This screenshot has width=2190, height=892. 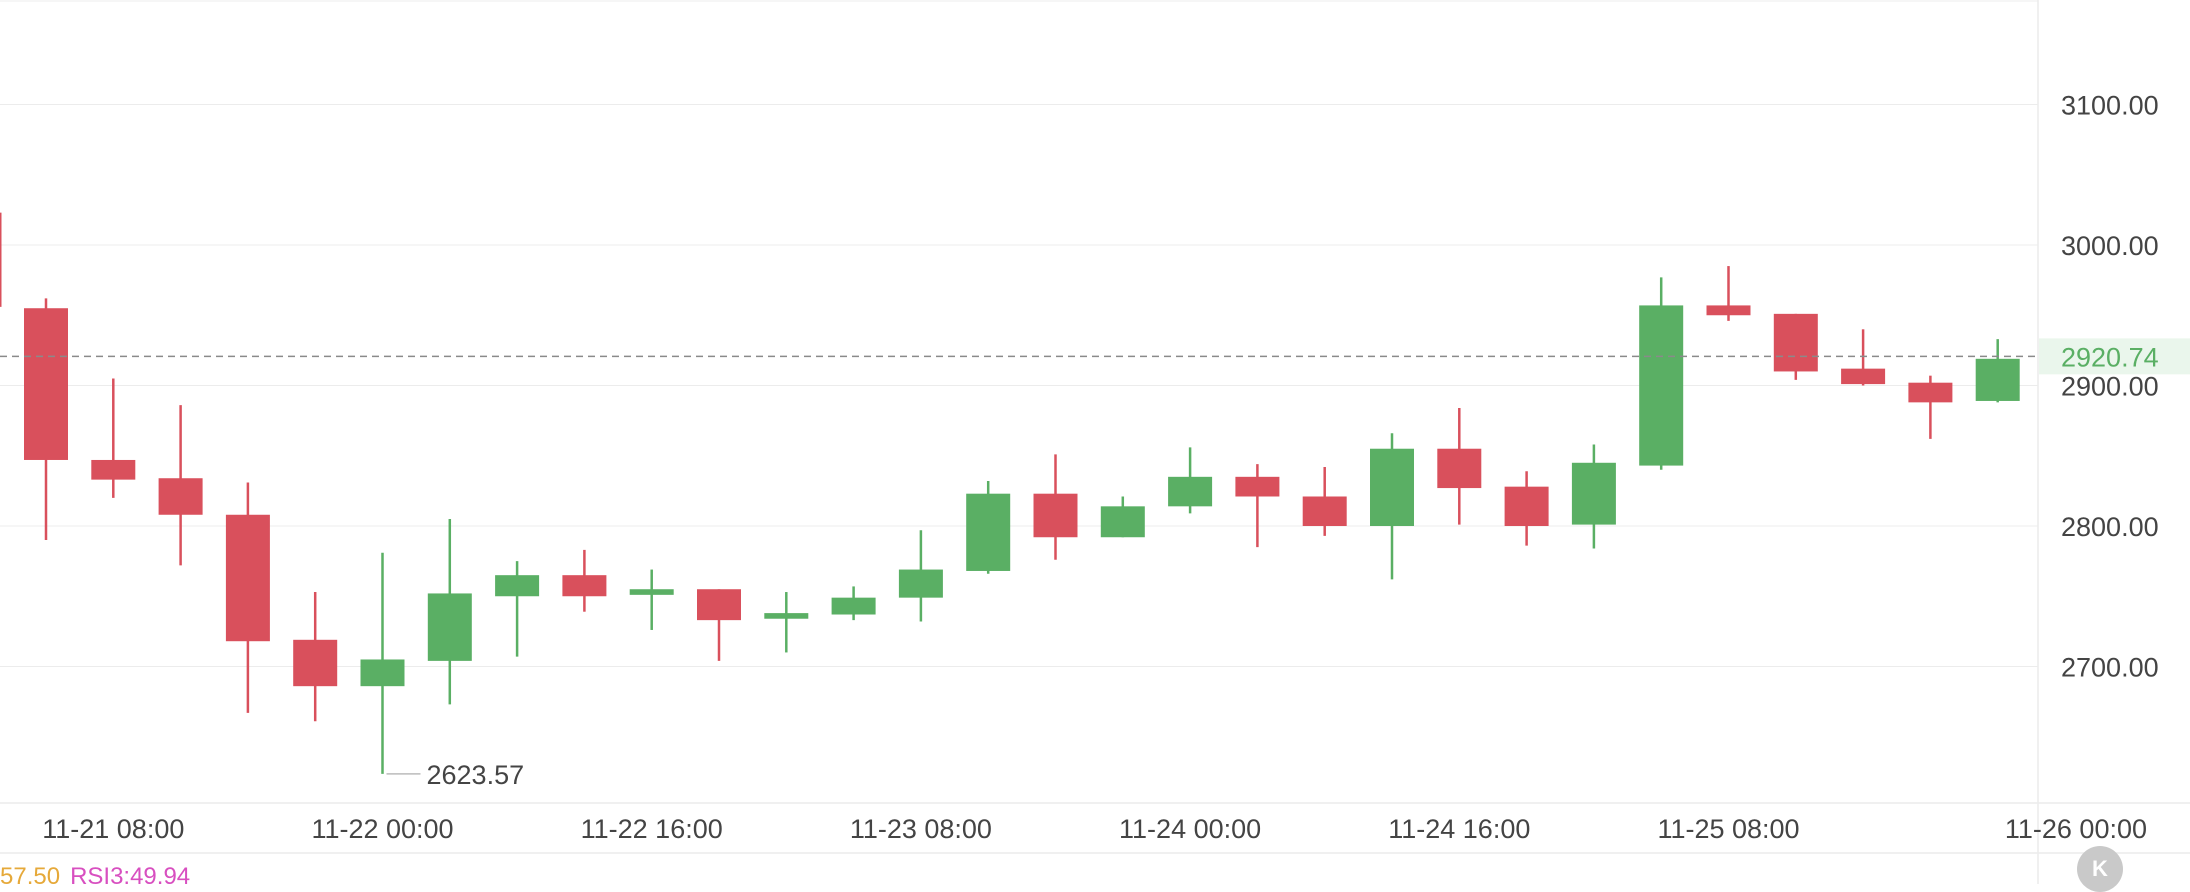 I want to click on rsi-value: RSI3:49.94, so click(x=130, y=876).